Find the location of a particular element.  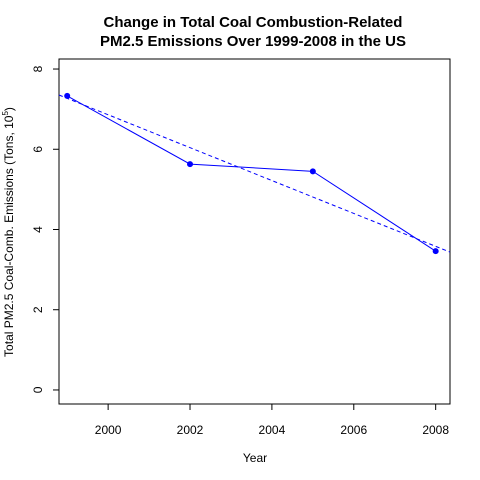

y-tick-label: 6 is located at coordinates (38, 149).